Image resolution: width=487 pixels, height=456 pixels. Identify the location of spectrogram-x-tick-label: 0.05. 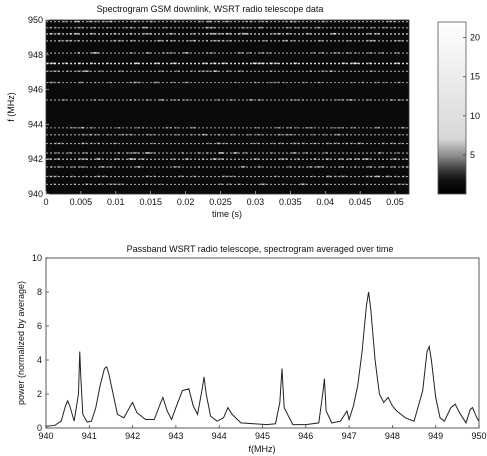
(395, 202).